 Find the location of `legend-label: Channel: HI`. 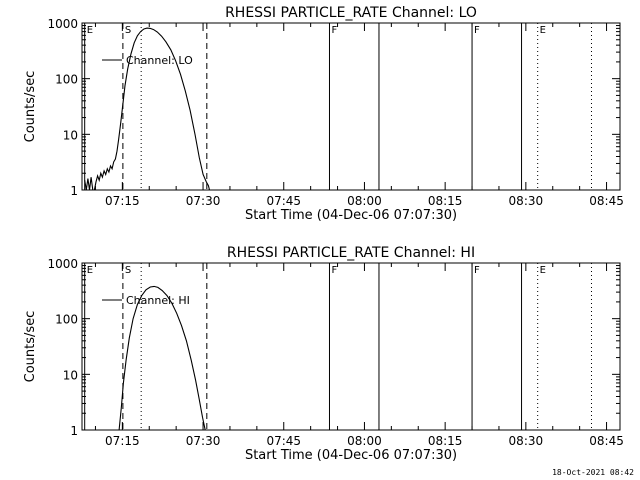

legend-label: Channel: HI is located at coordinates (158, 300).